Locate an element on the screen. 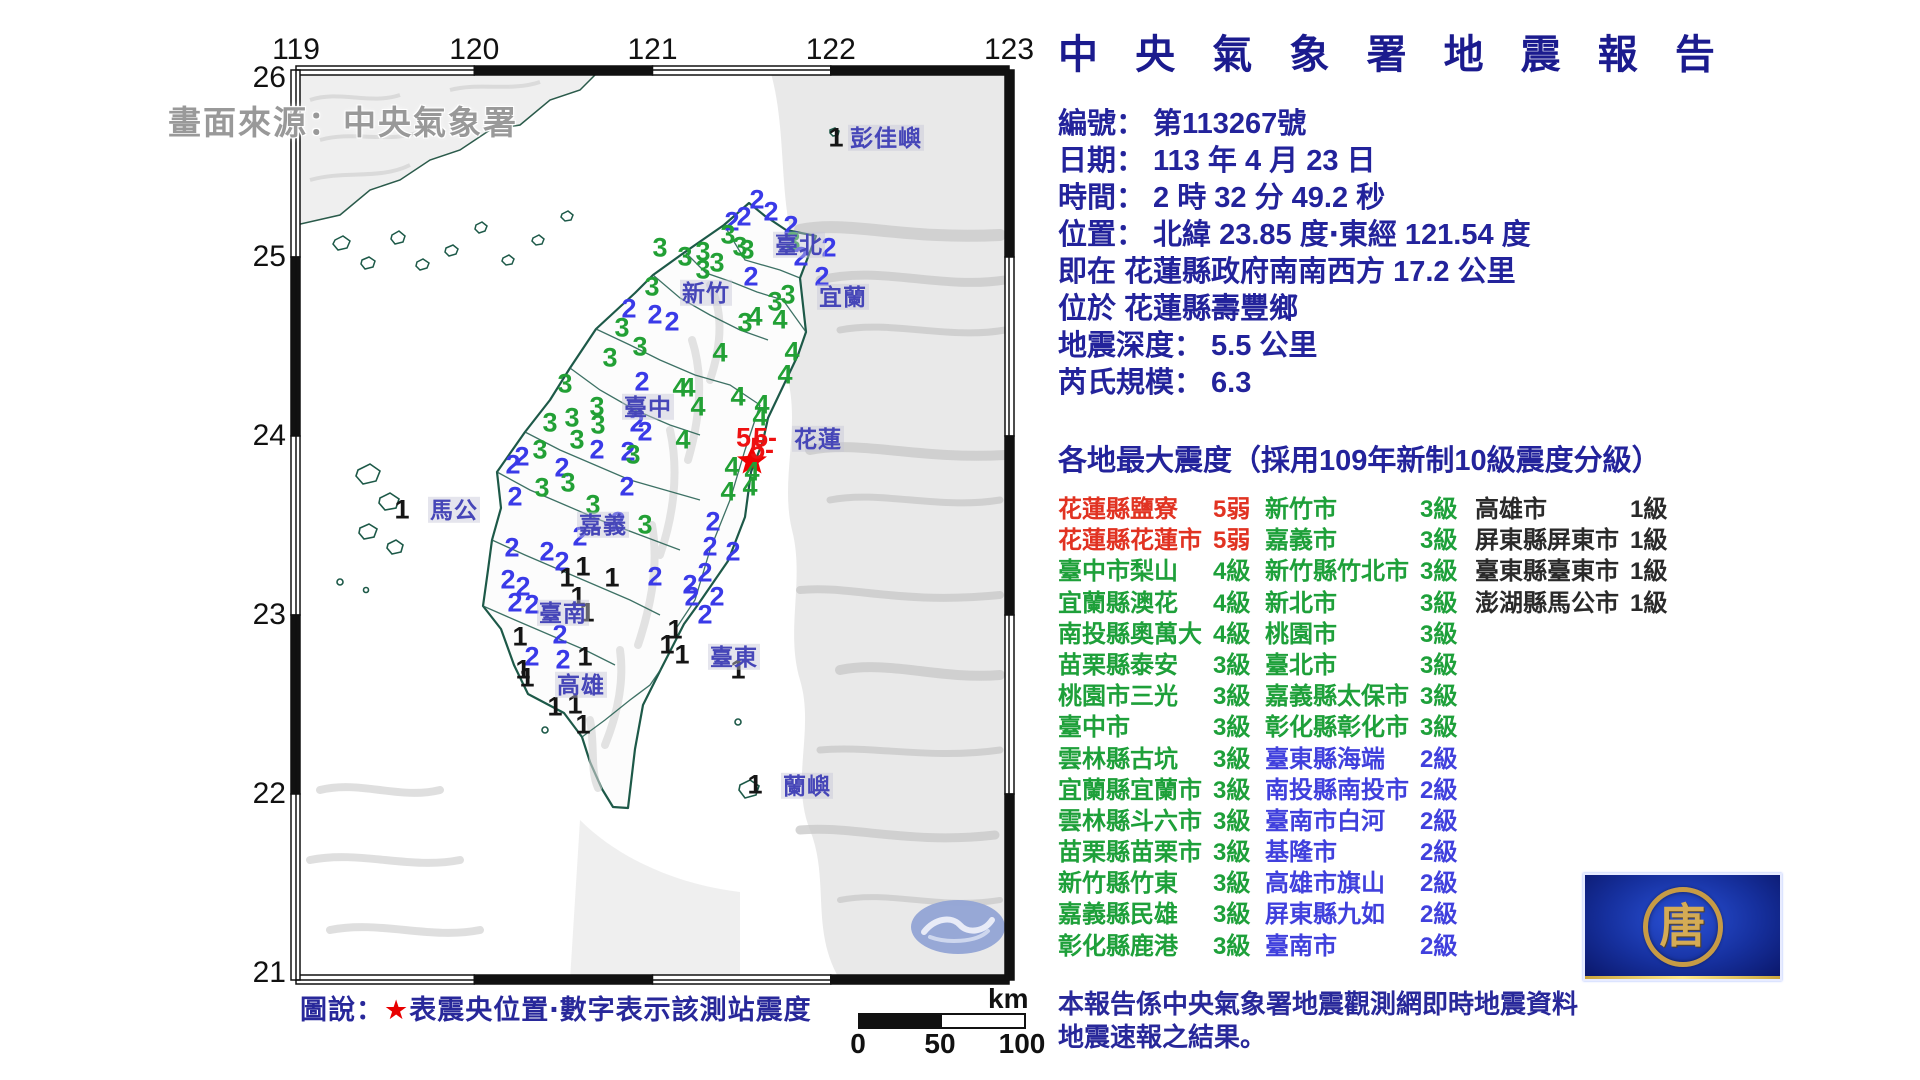  intensity-column: 高雄市 1級 屏東縣屏東市 1級 臺東縣臺東市 1級 澎湖縣馬公市 1級 is located at coordinates (1571, 553).